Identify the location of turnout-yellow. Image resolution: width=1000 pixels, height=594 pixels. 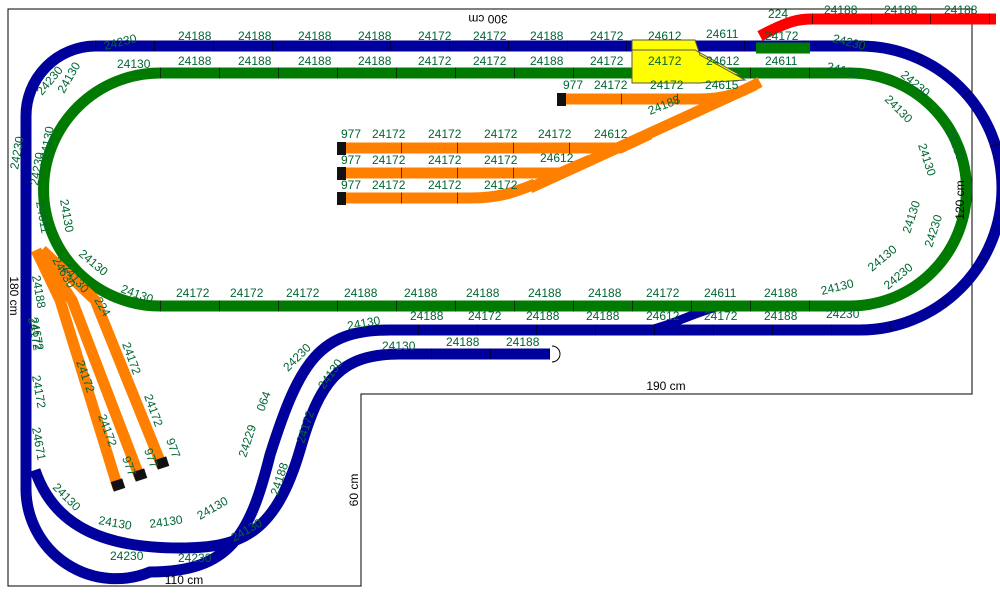
(689, 61).